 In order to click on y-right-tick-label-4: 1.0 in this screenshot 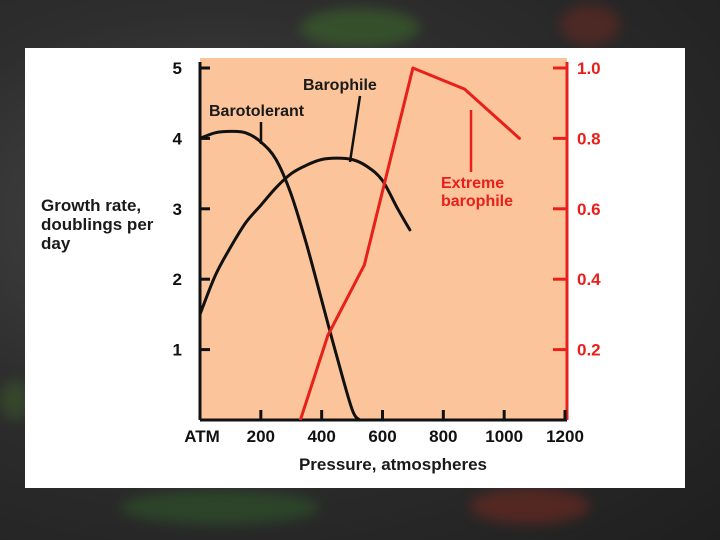, I will do `click(589, 68)`.